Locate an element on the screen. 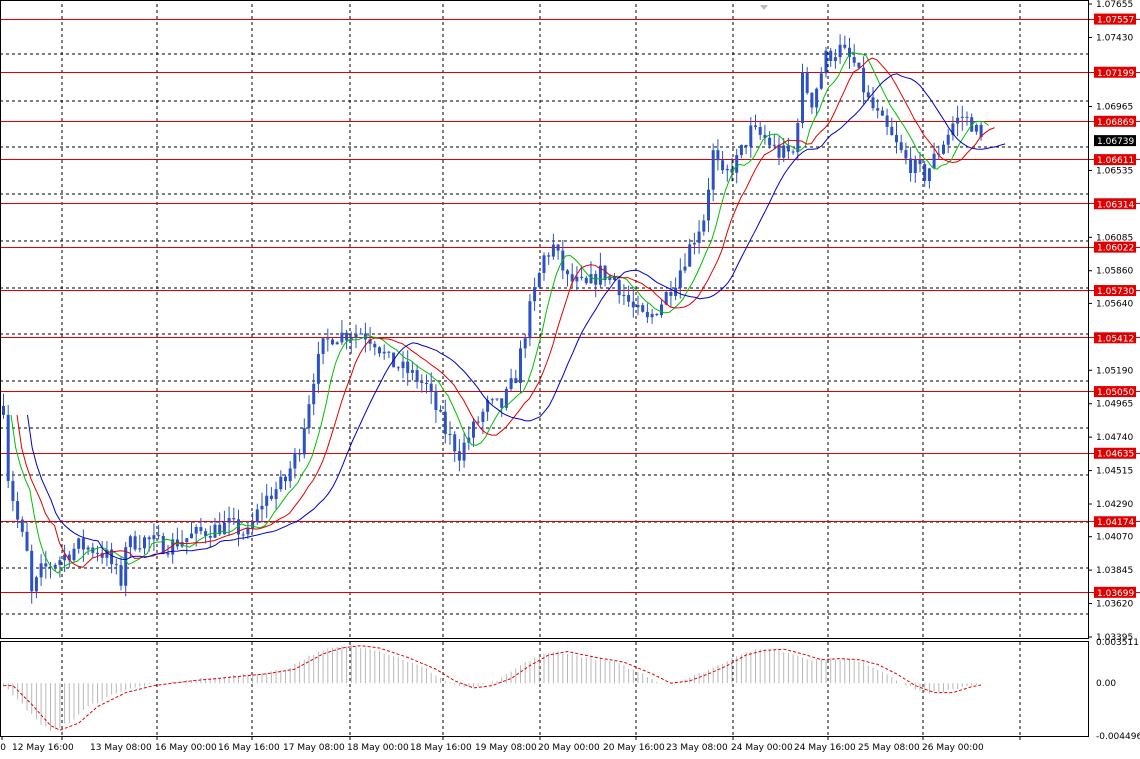 The width and height of the screenshot is (1140, 759). price-tick-label: 1.05640 is located at coordinates (1114, 304).